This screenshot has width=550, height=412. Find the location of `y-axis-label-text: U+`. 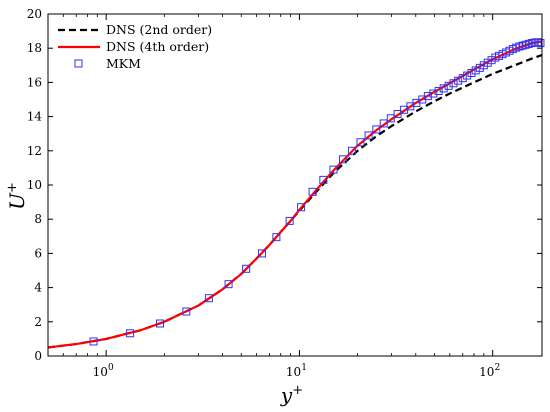

y-axis-label-text: U+ is located at coordinates (17, 196).